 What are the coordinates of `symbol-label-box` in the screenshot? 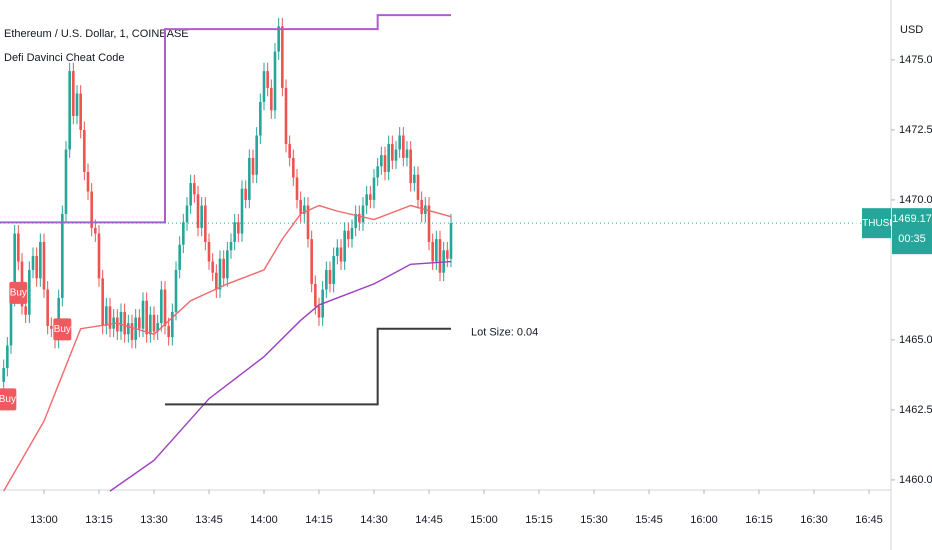 It's located at (876, 223).